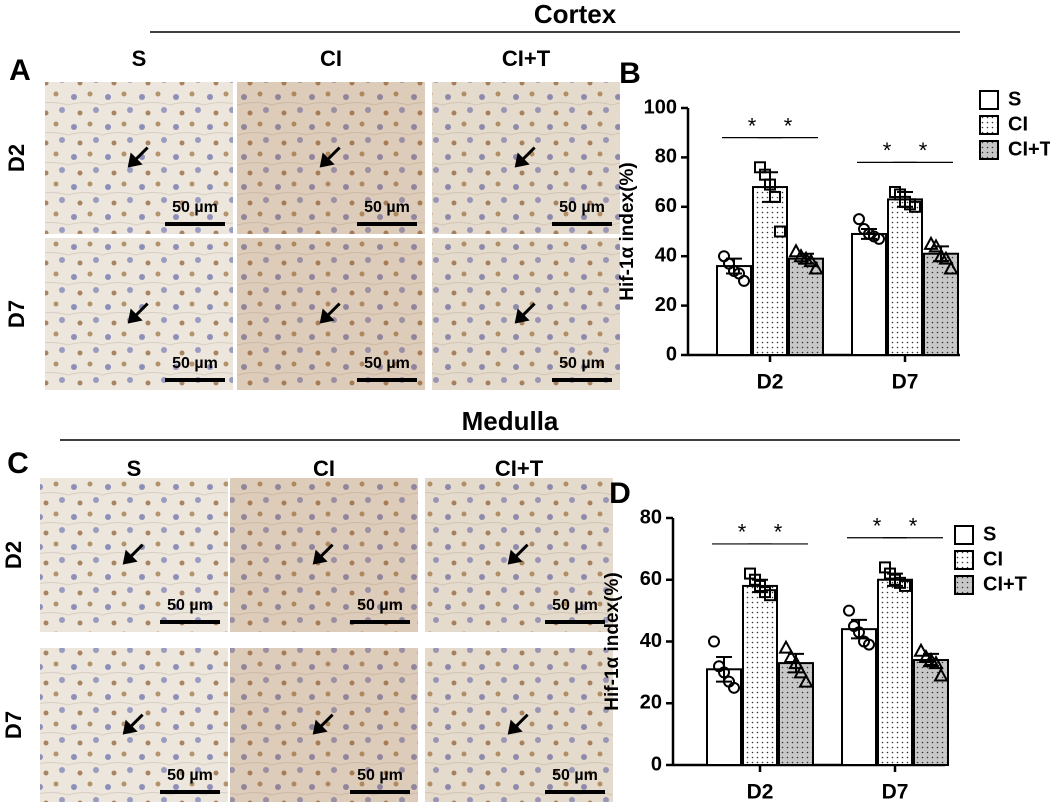 The image size is (1050, 807). What do you see at coordinates (620, 493) in the screenshot?
I see `panel-letter: D` at bounding box center [620, 493].